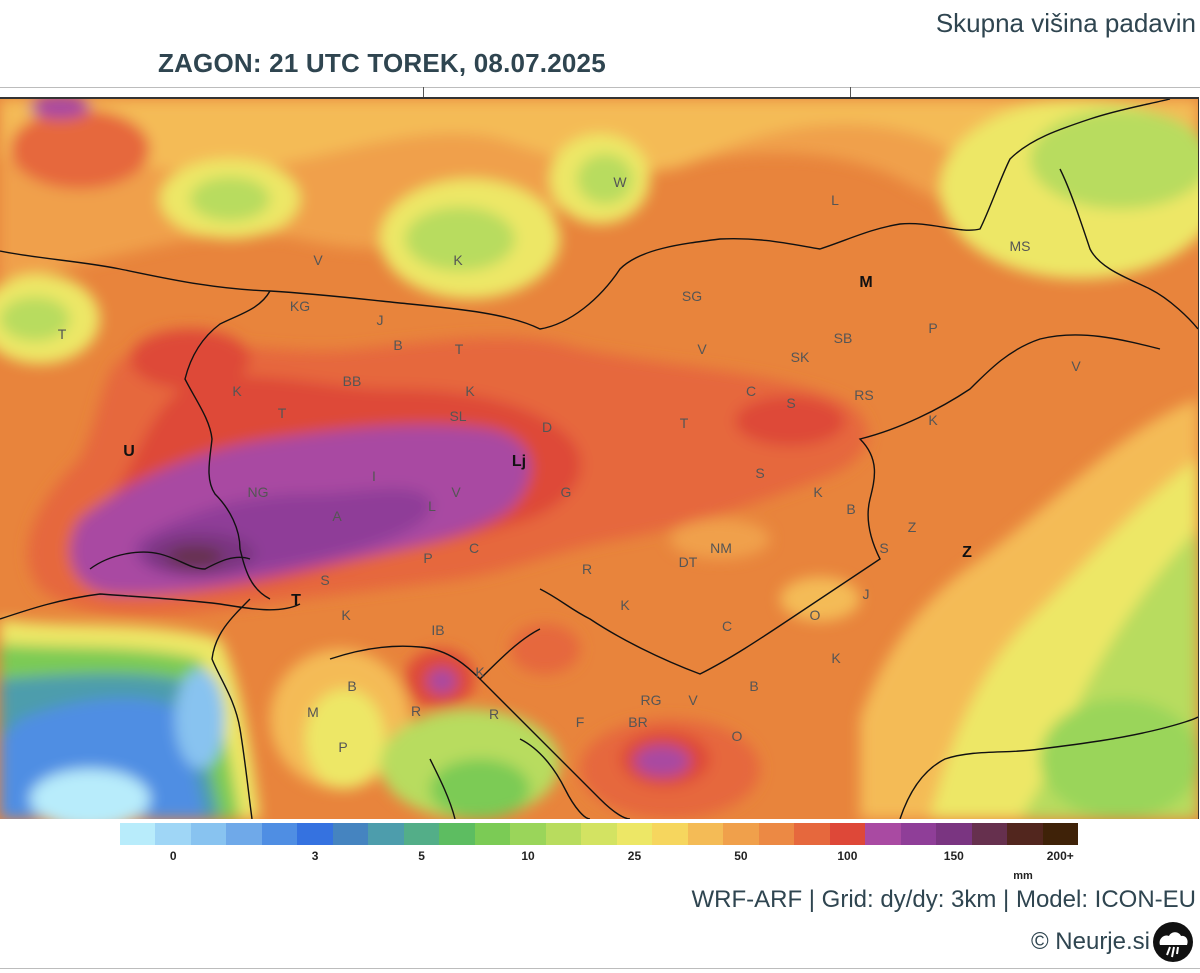 The image size is (1200, 973). I want to click on legend-tick-label: 100, so click(847, 856).